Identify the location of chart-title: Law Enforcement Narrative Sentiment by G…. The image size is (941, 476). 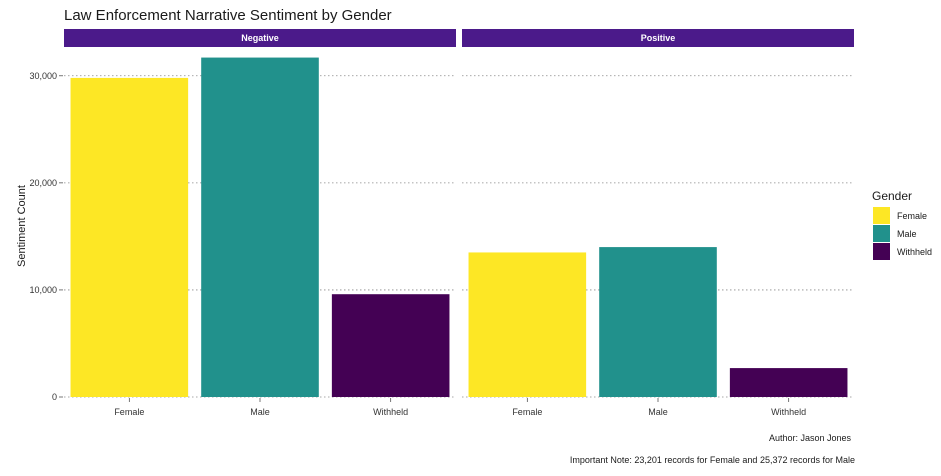
(228, 15).